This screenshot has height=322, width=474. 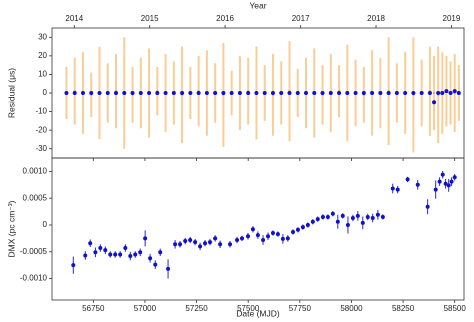 I want to click on x-tick-label: 57500, so click(x=248, y=308).